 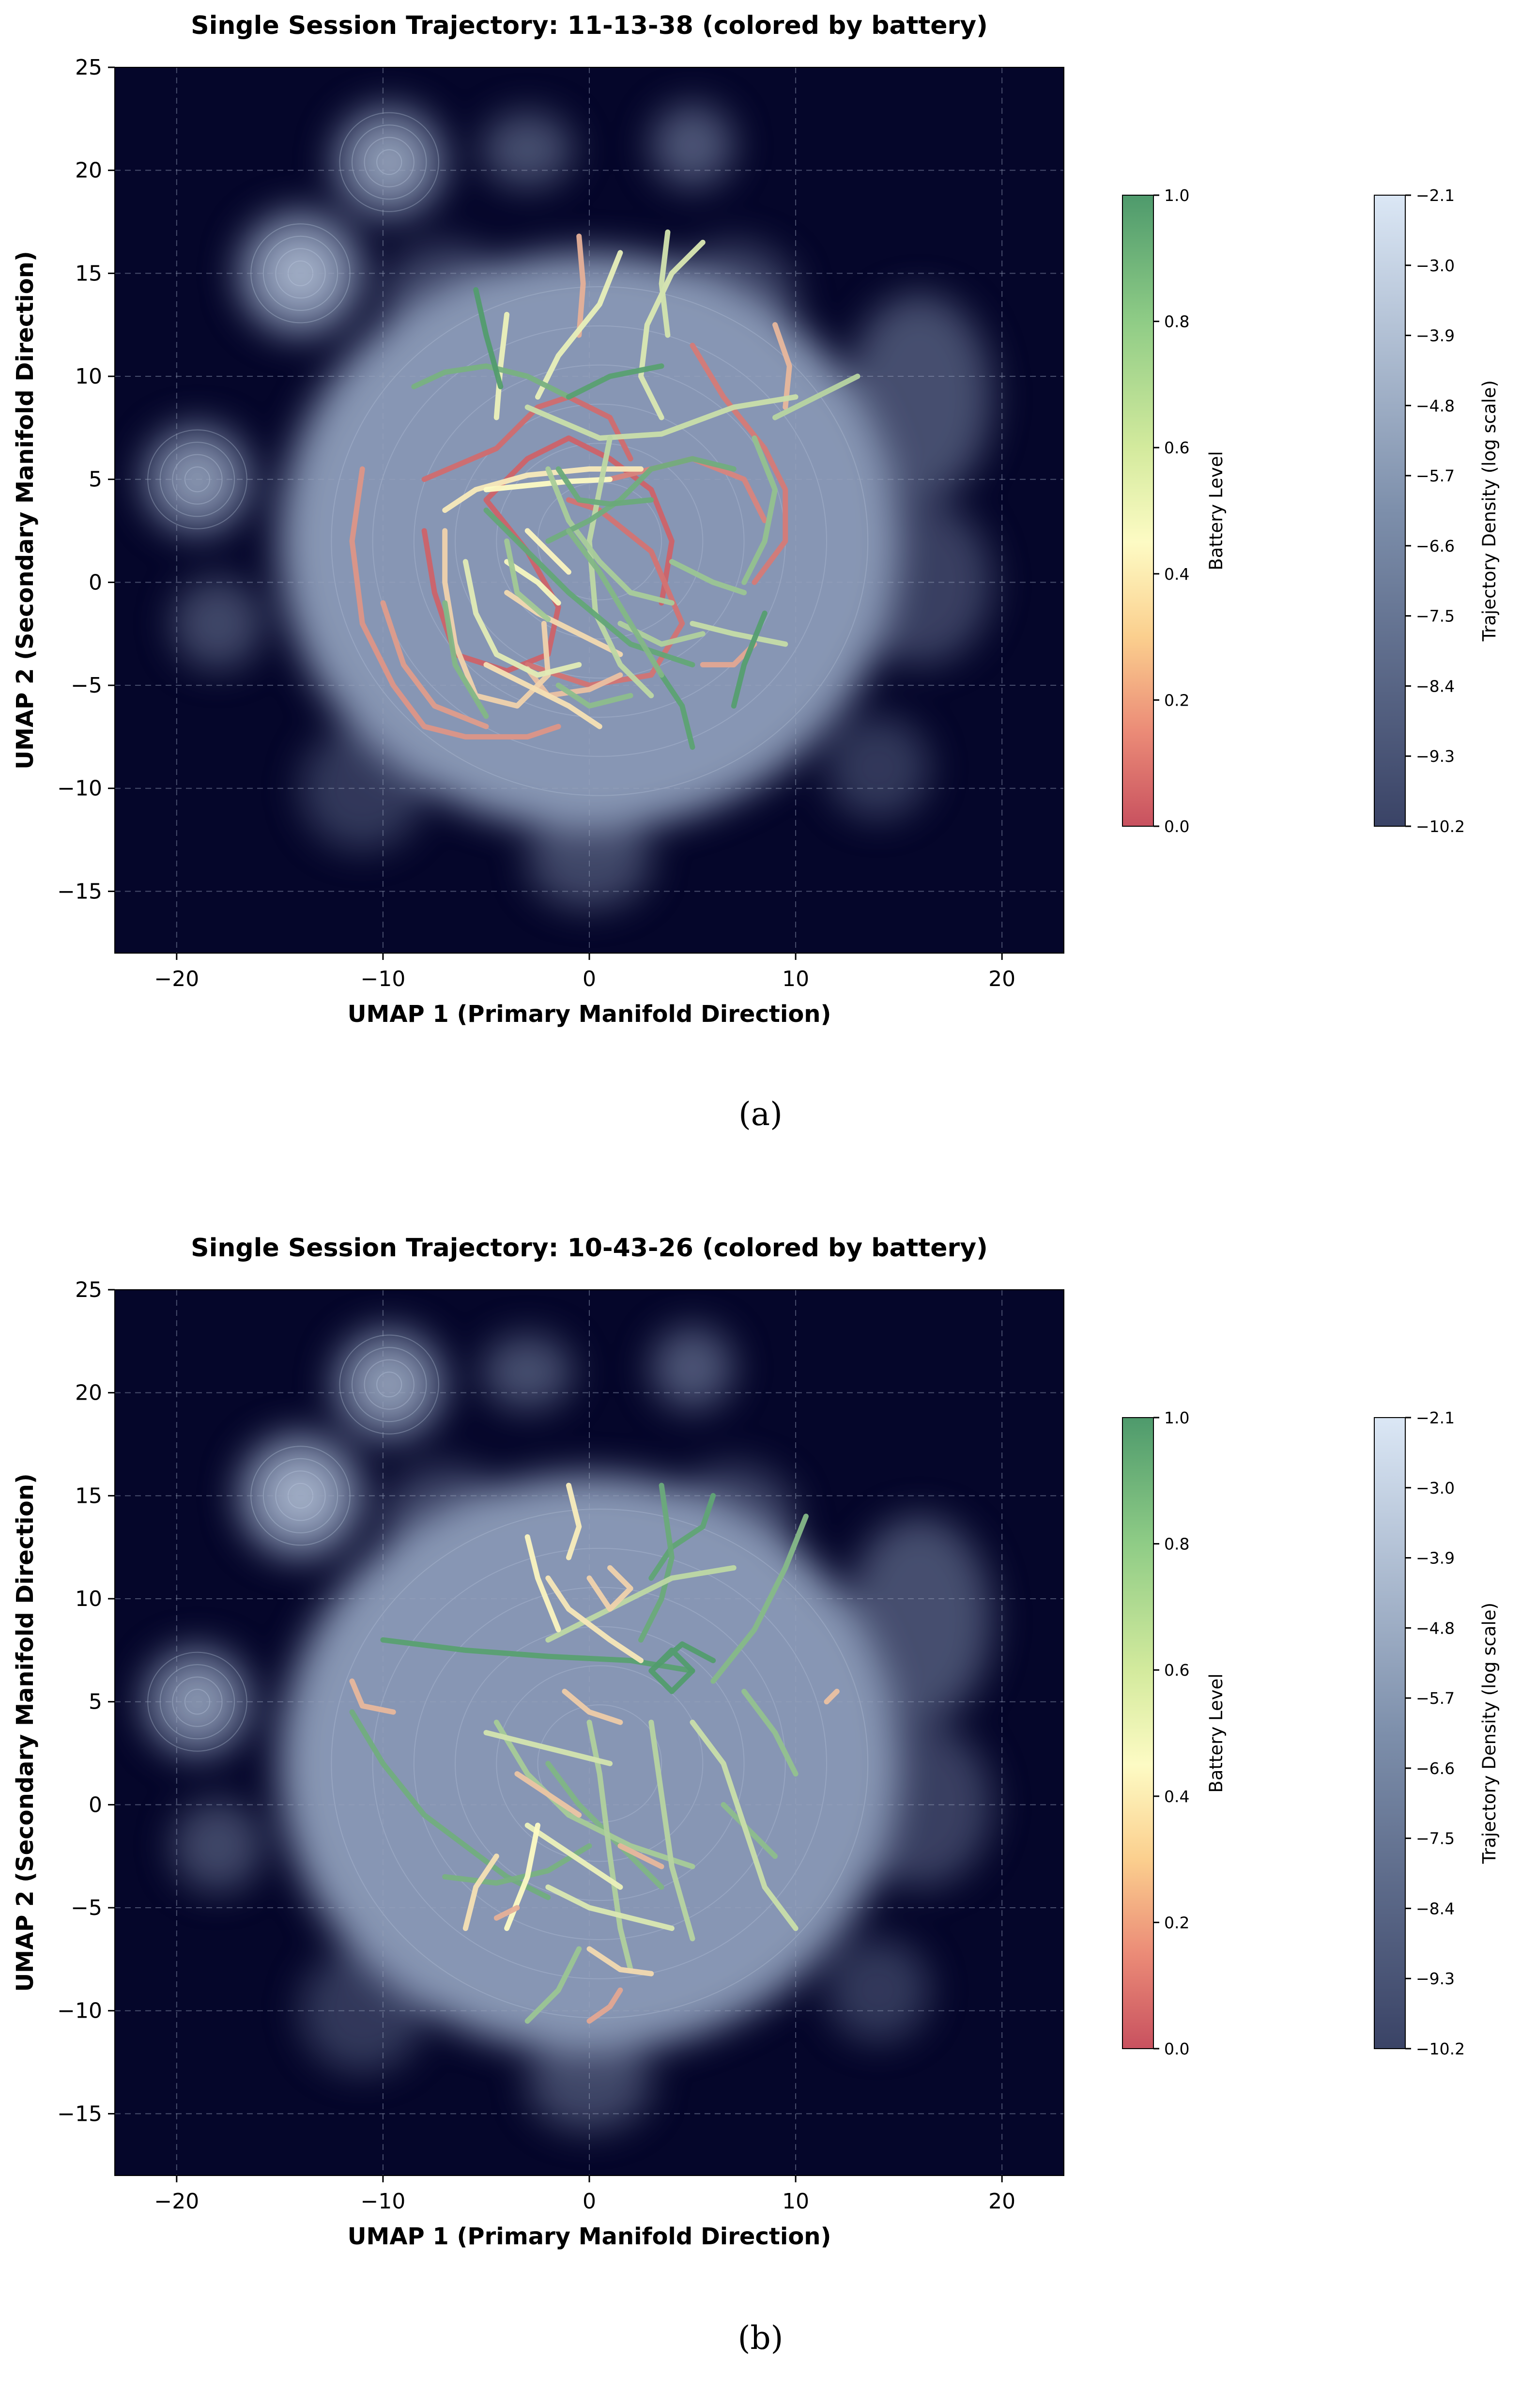 What do you see at coordinates (1489, 1733) in the screenshot?
I see `colorbar-label: Trajectory Density (log scale)` at bounding box center [1489, 1733].